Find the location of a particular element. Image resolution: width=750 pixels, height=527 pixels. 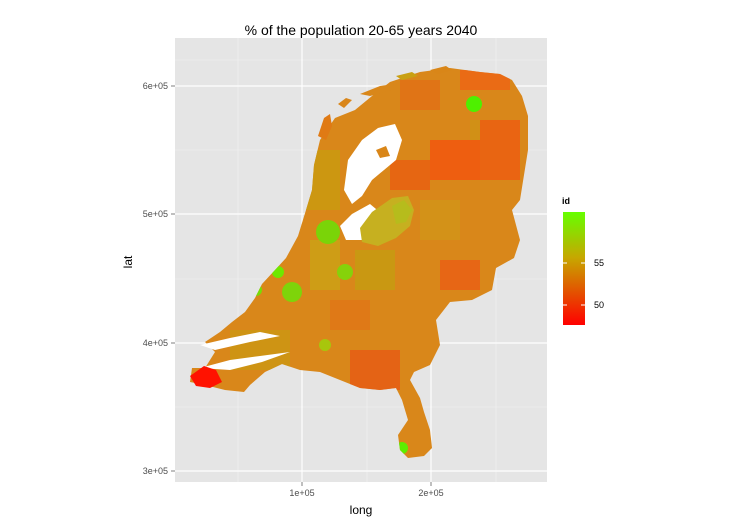

y-tick-label: 4e+05 is located at coordinates (155, 343).